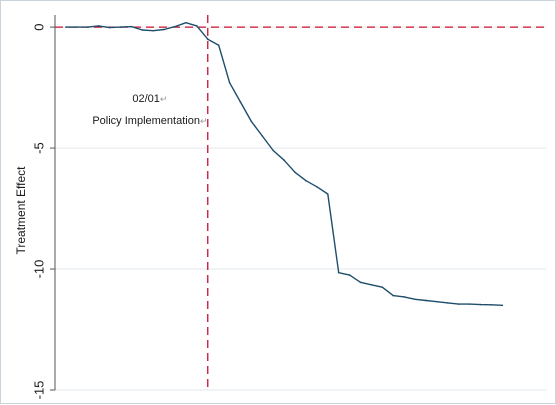 This screenshot has width=556, height=405. What do you see at coordinates (39, 26) in the screenshot?
I see `y-tick-label: 0` at bounding box center [39, 26].